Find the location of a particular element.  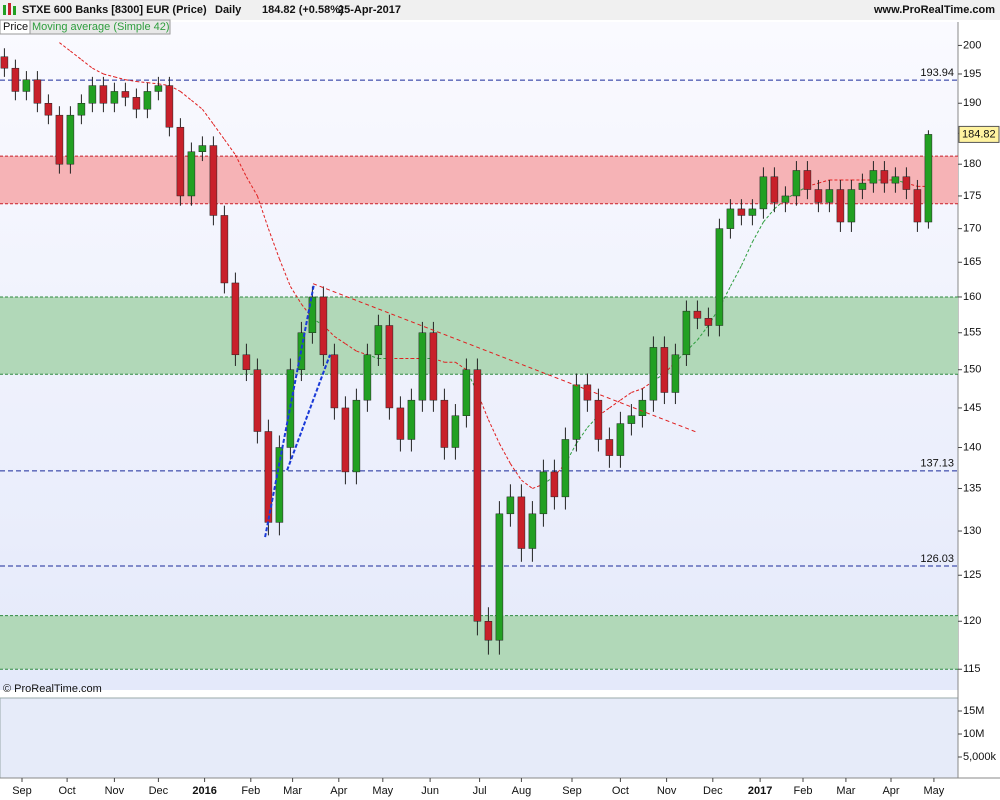

y-tick-label: 130 is located at coordinates (972, 531).